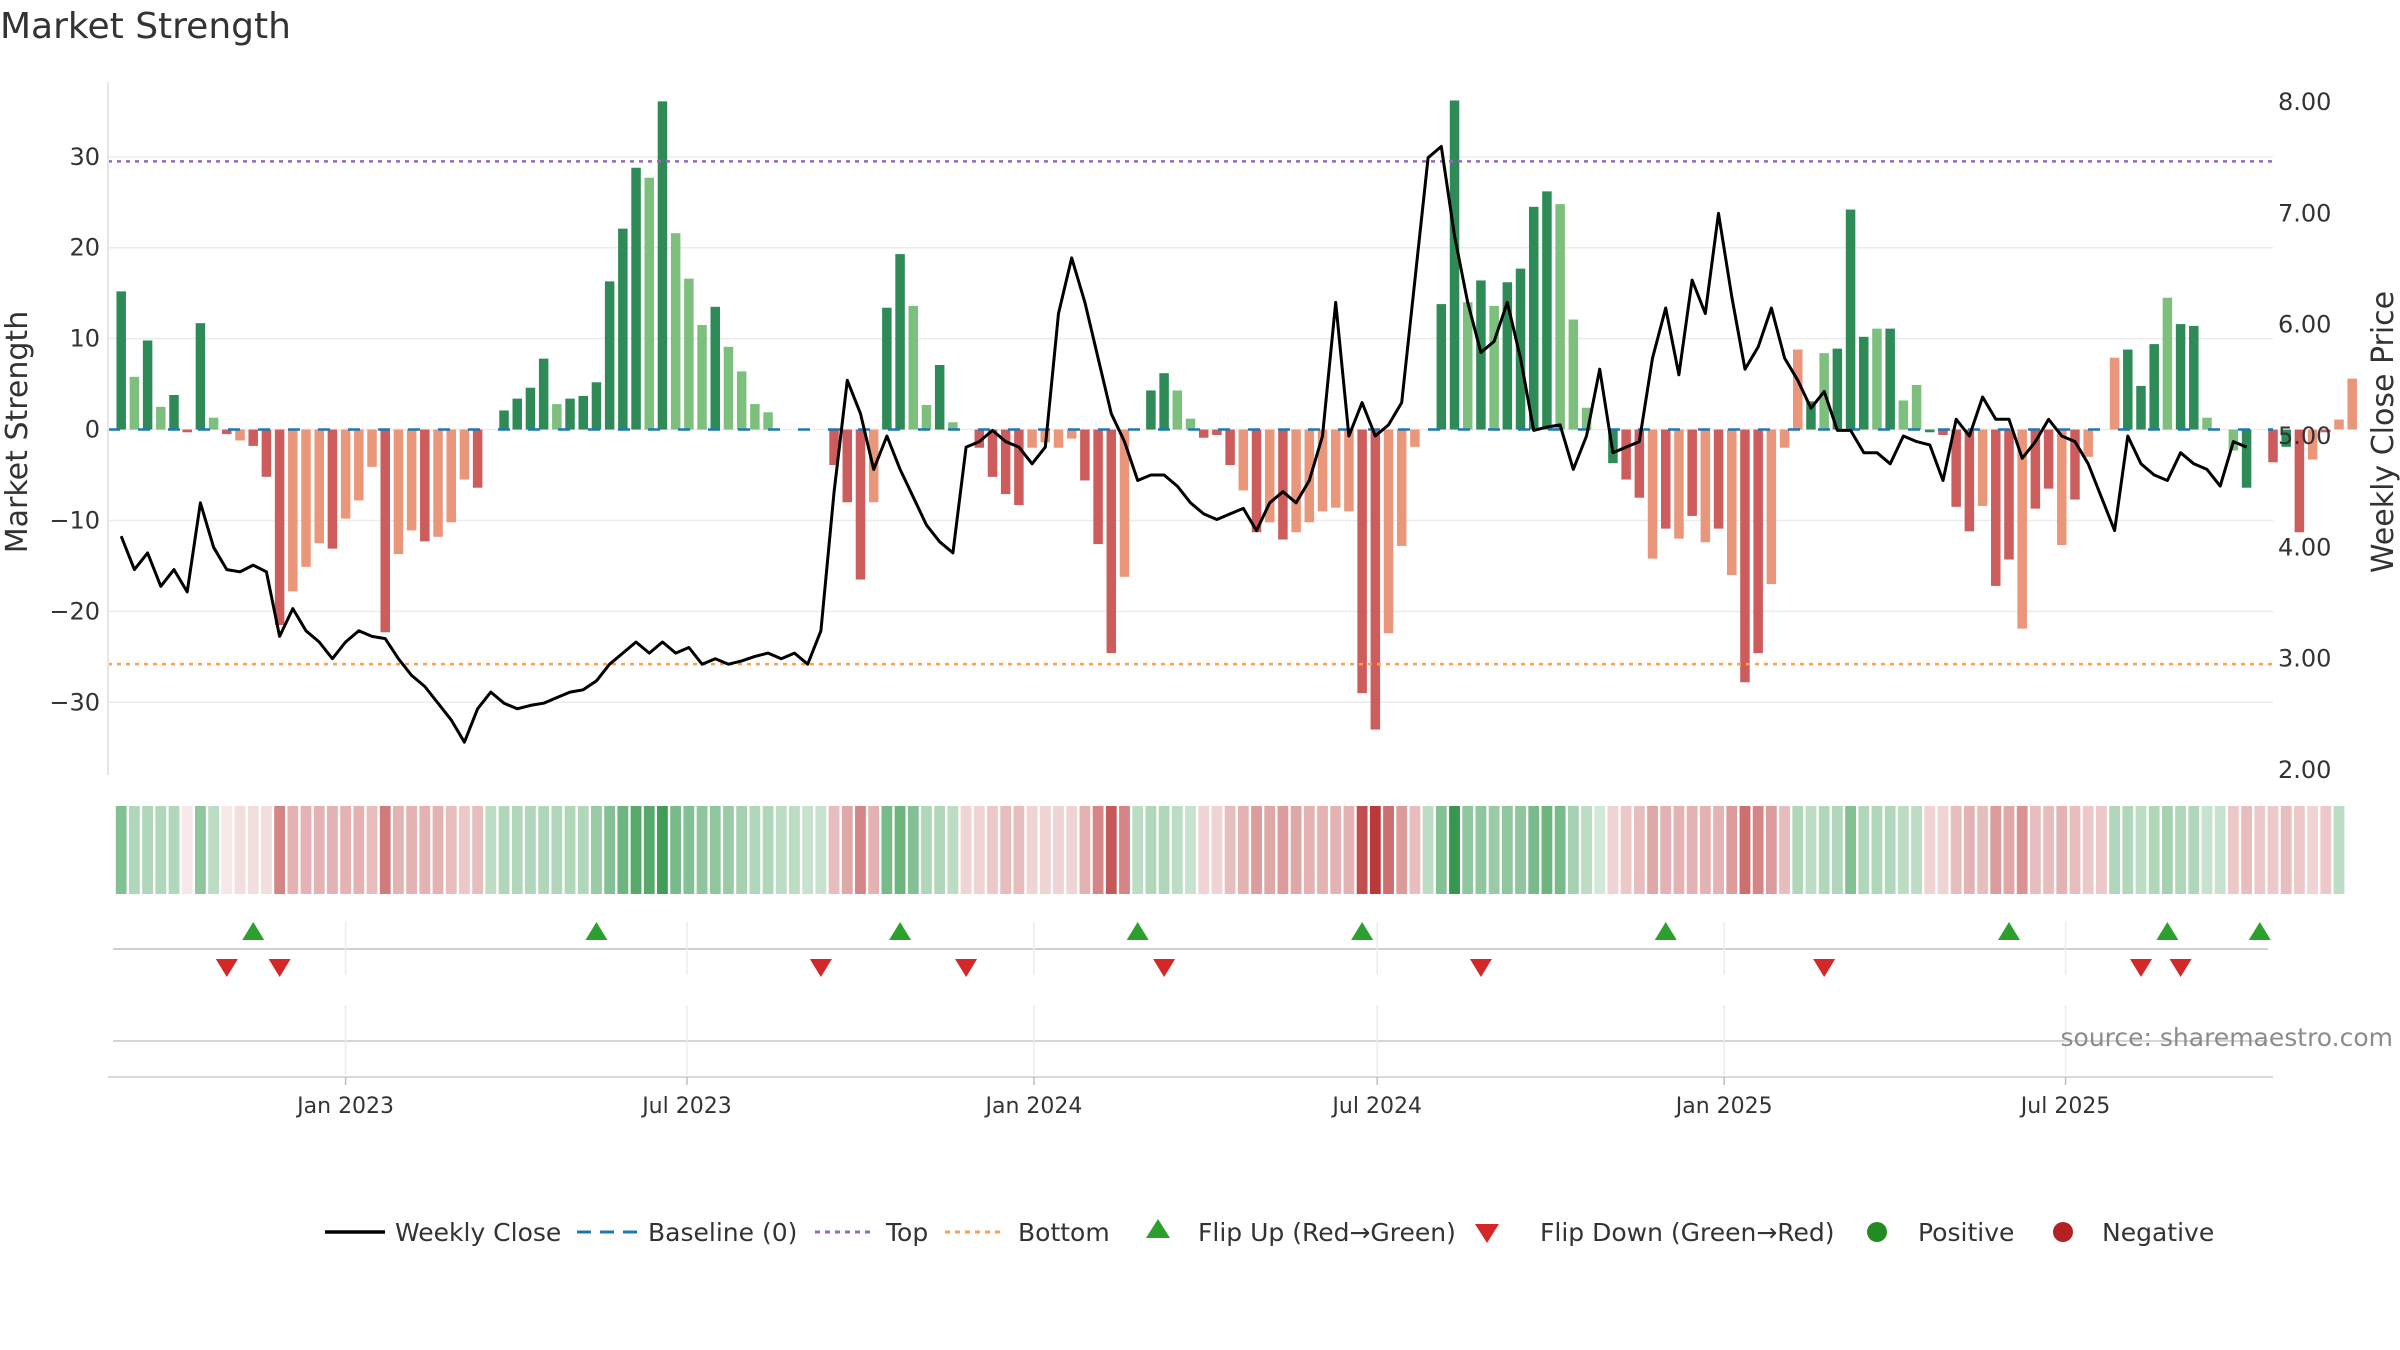 The height and width of the screenshot is (1350, 2400). Describe the element at coordinates (74, 611) in the screenshot. I see `left-tick-label: −20` at that location.